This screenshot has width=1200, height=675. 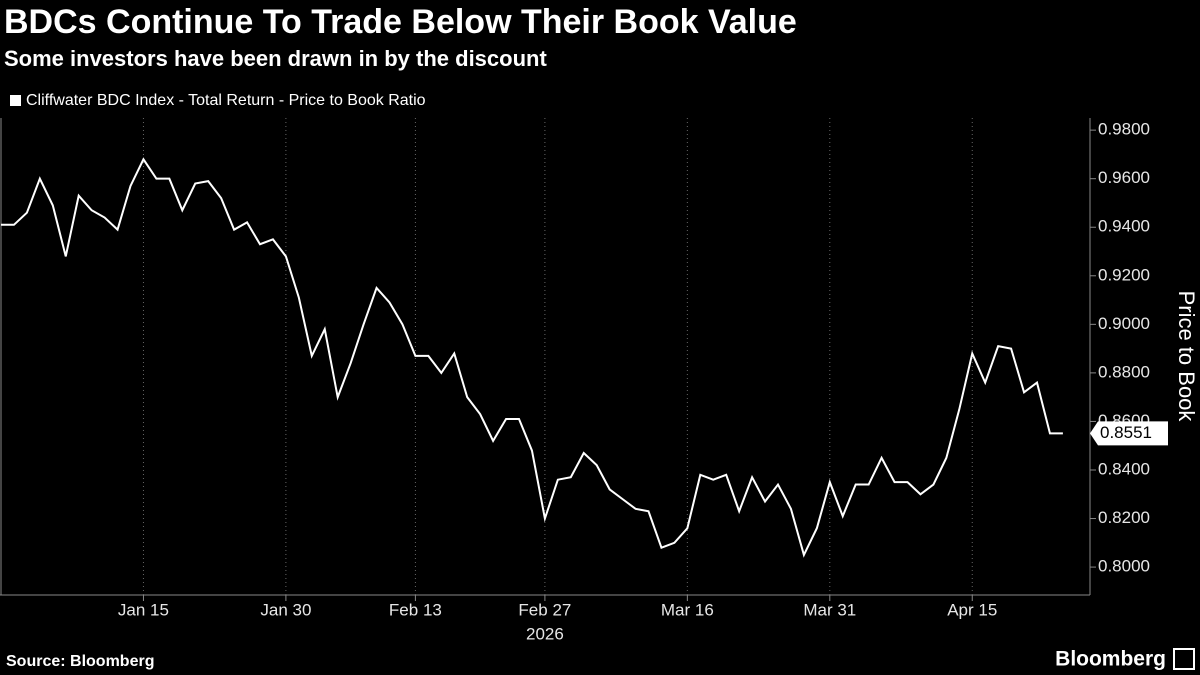 What do you see at coordinates (829, 609) in the screenshot?
I see `x-tick-label: Mar 31` at bounding box center [829, 609].